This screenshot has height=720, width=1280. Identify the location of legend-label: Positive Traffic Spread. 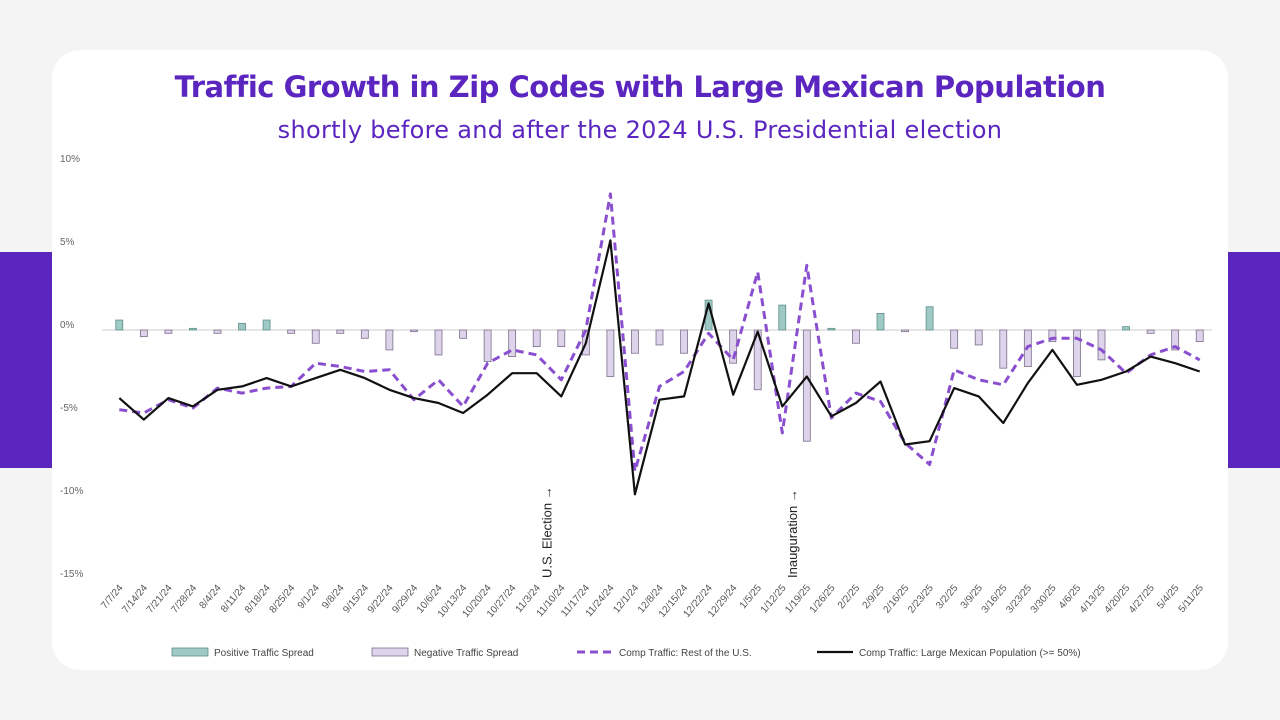
(264, 653).